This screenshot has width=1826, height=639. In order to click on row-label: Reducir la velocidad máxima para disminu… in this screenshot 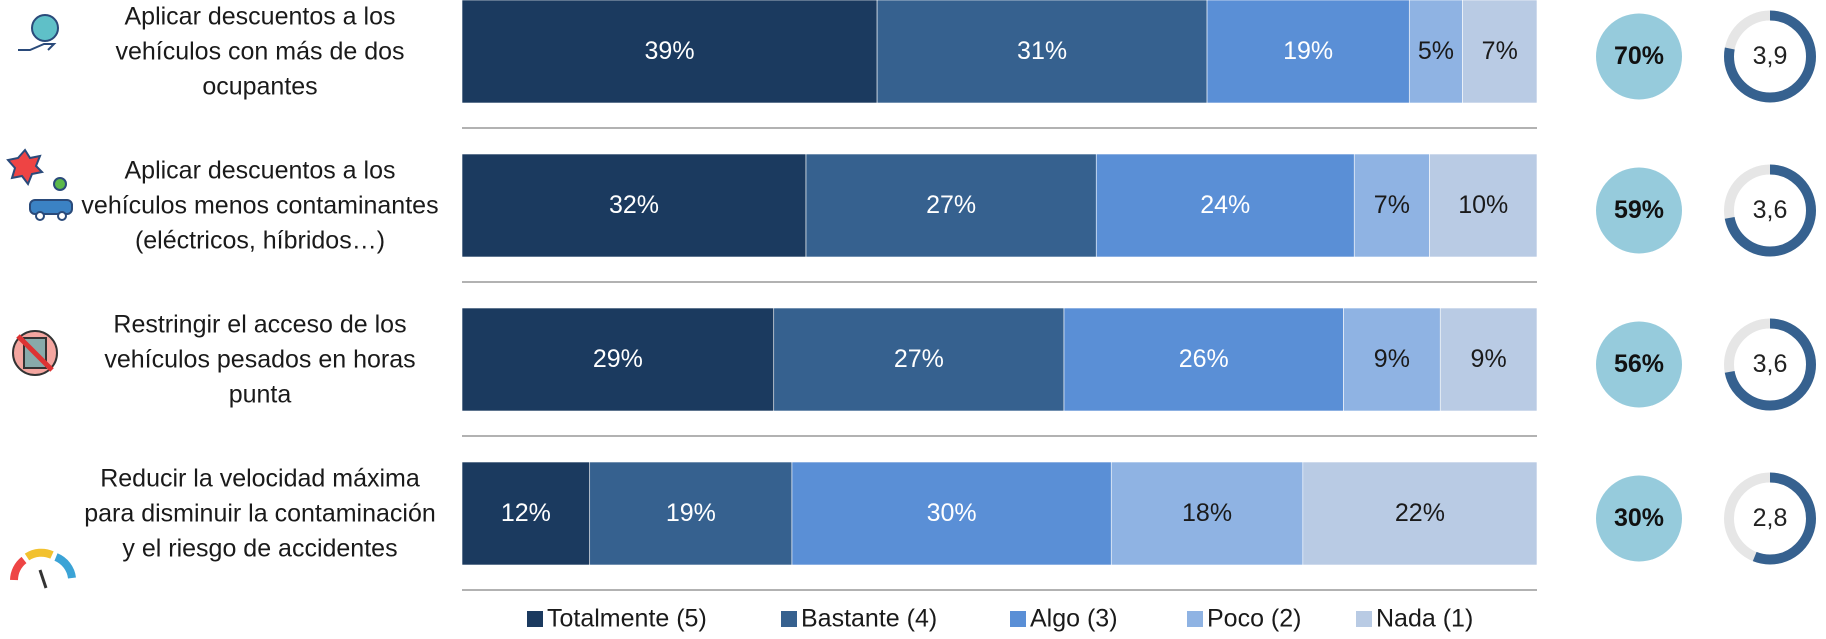, I will do `click(260, 513)`.